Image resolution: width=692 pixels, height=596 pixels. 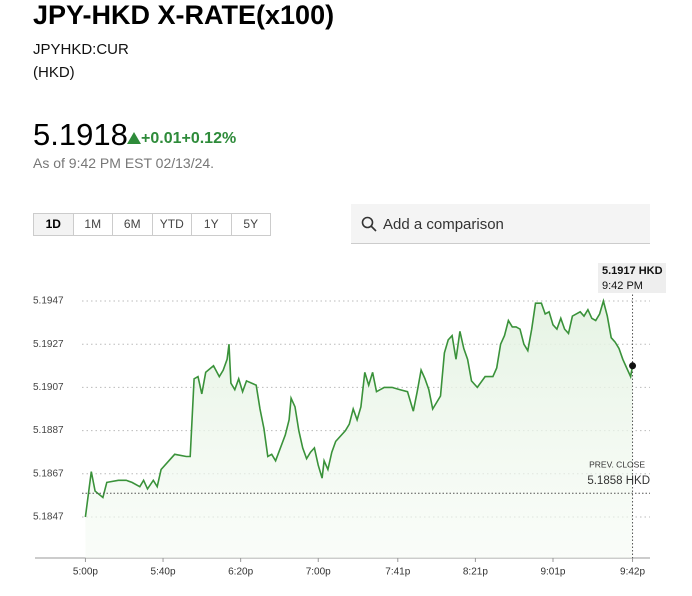 What do you see at coordinates (48, 344) in the screenshot?
I see `y-tick-label: 5.1927` at bounding box center [48, 344].